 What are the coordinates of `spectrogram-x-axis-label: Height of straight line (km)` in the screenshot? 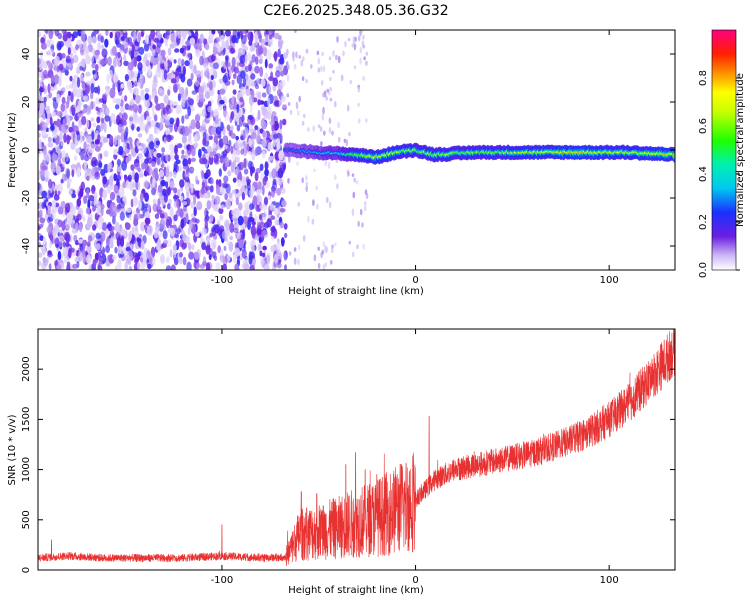 It's located at (356, 291).